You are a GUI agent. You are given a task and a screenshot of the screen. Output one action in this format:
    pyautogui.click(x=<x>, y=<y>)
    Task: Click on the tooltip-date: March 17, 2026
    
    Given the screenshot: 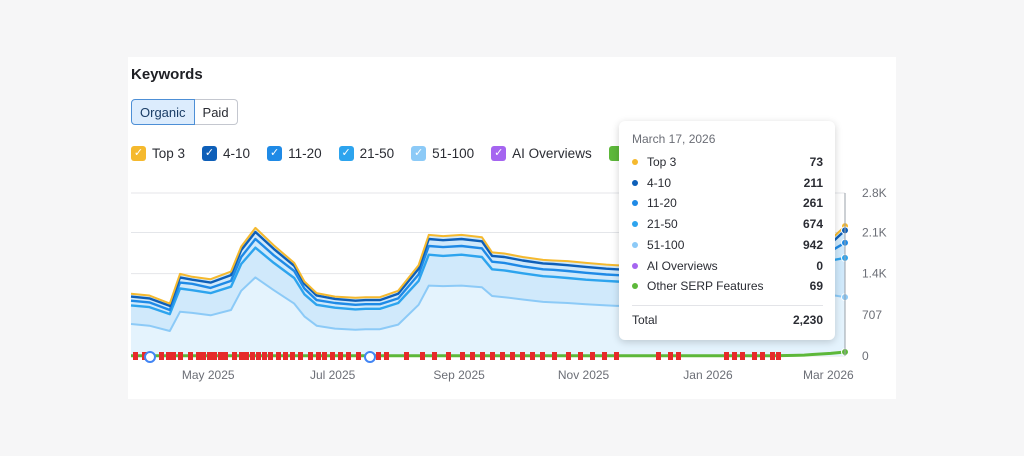 What is the action you would take?
    pyautogui.click(x=674, y=139)
    